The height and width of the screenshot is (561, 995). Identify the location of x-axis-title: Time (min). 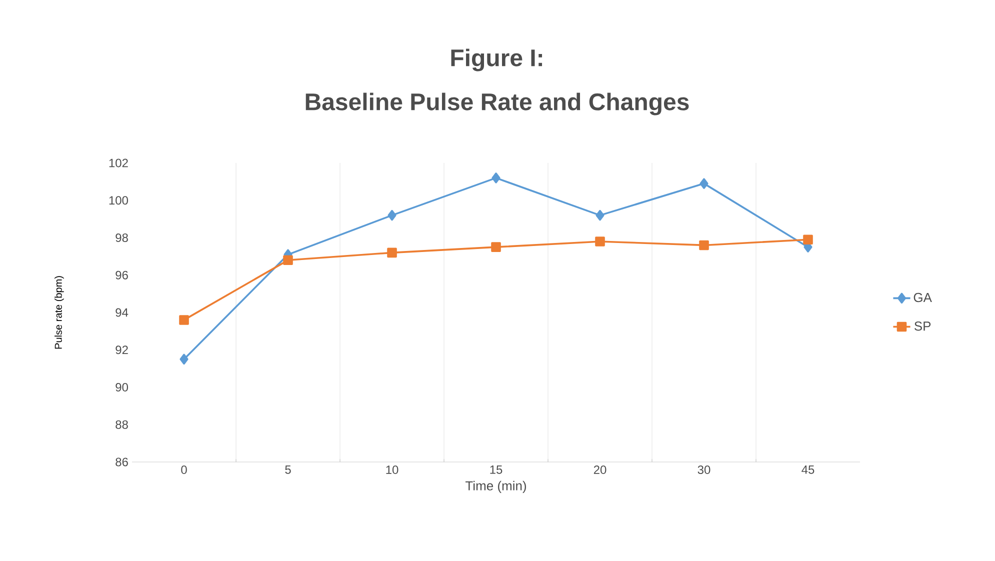
(495, 486).